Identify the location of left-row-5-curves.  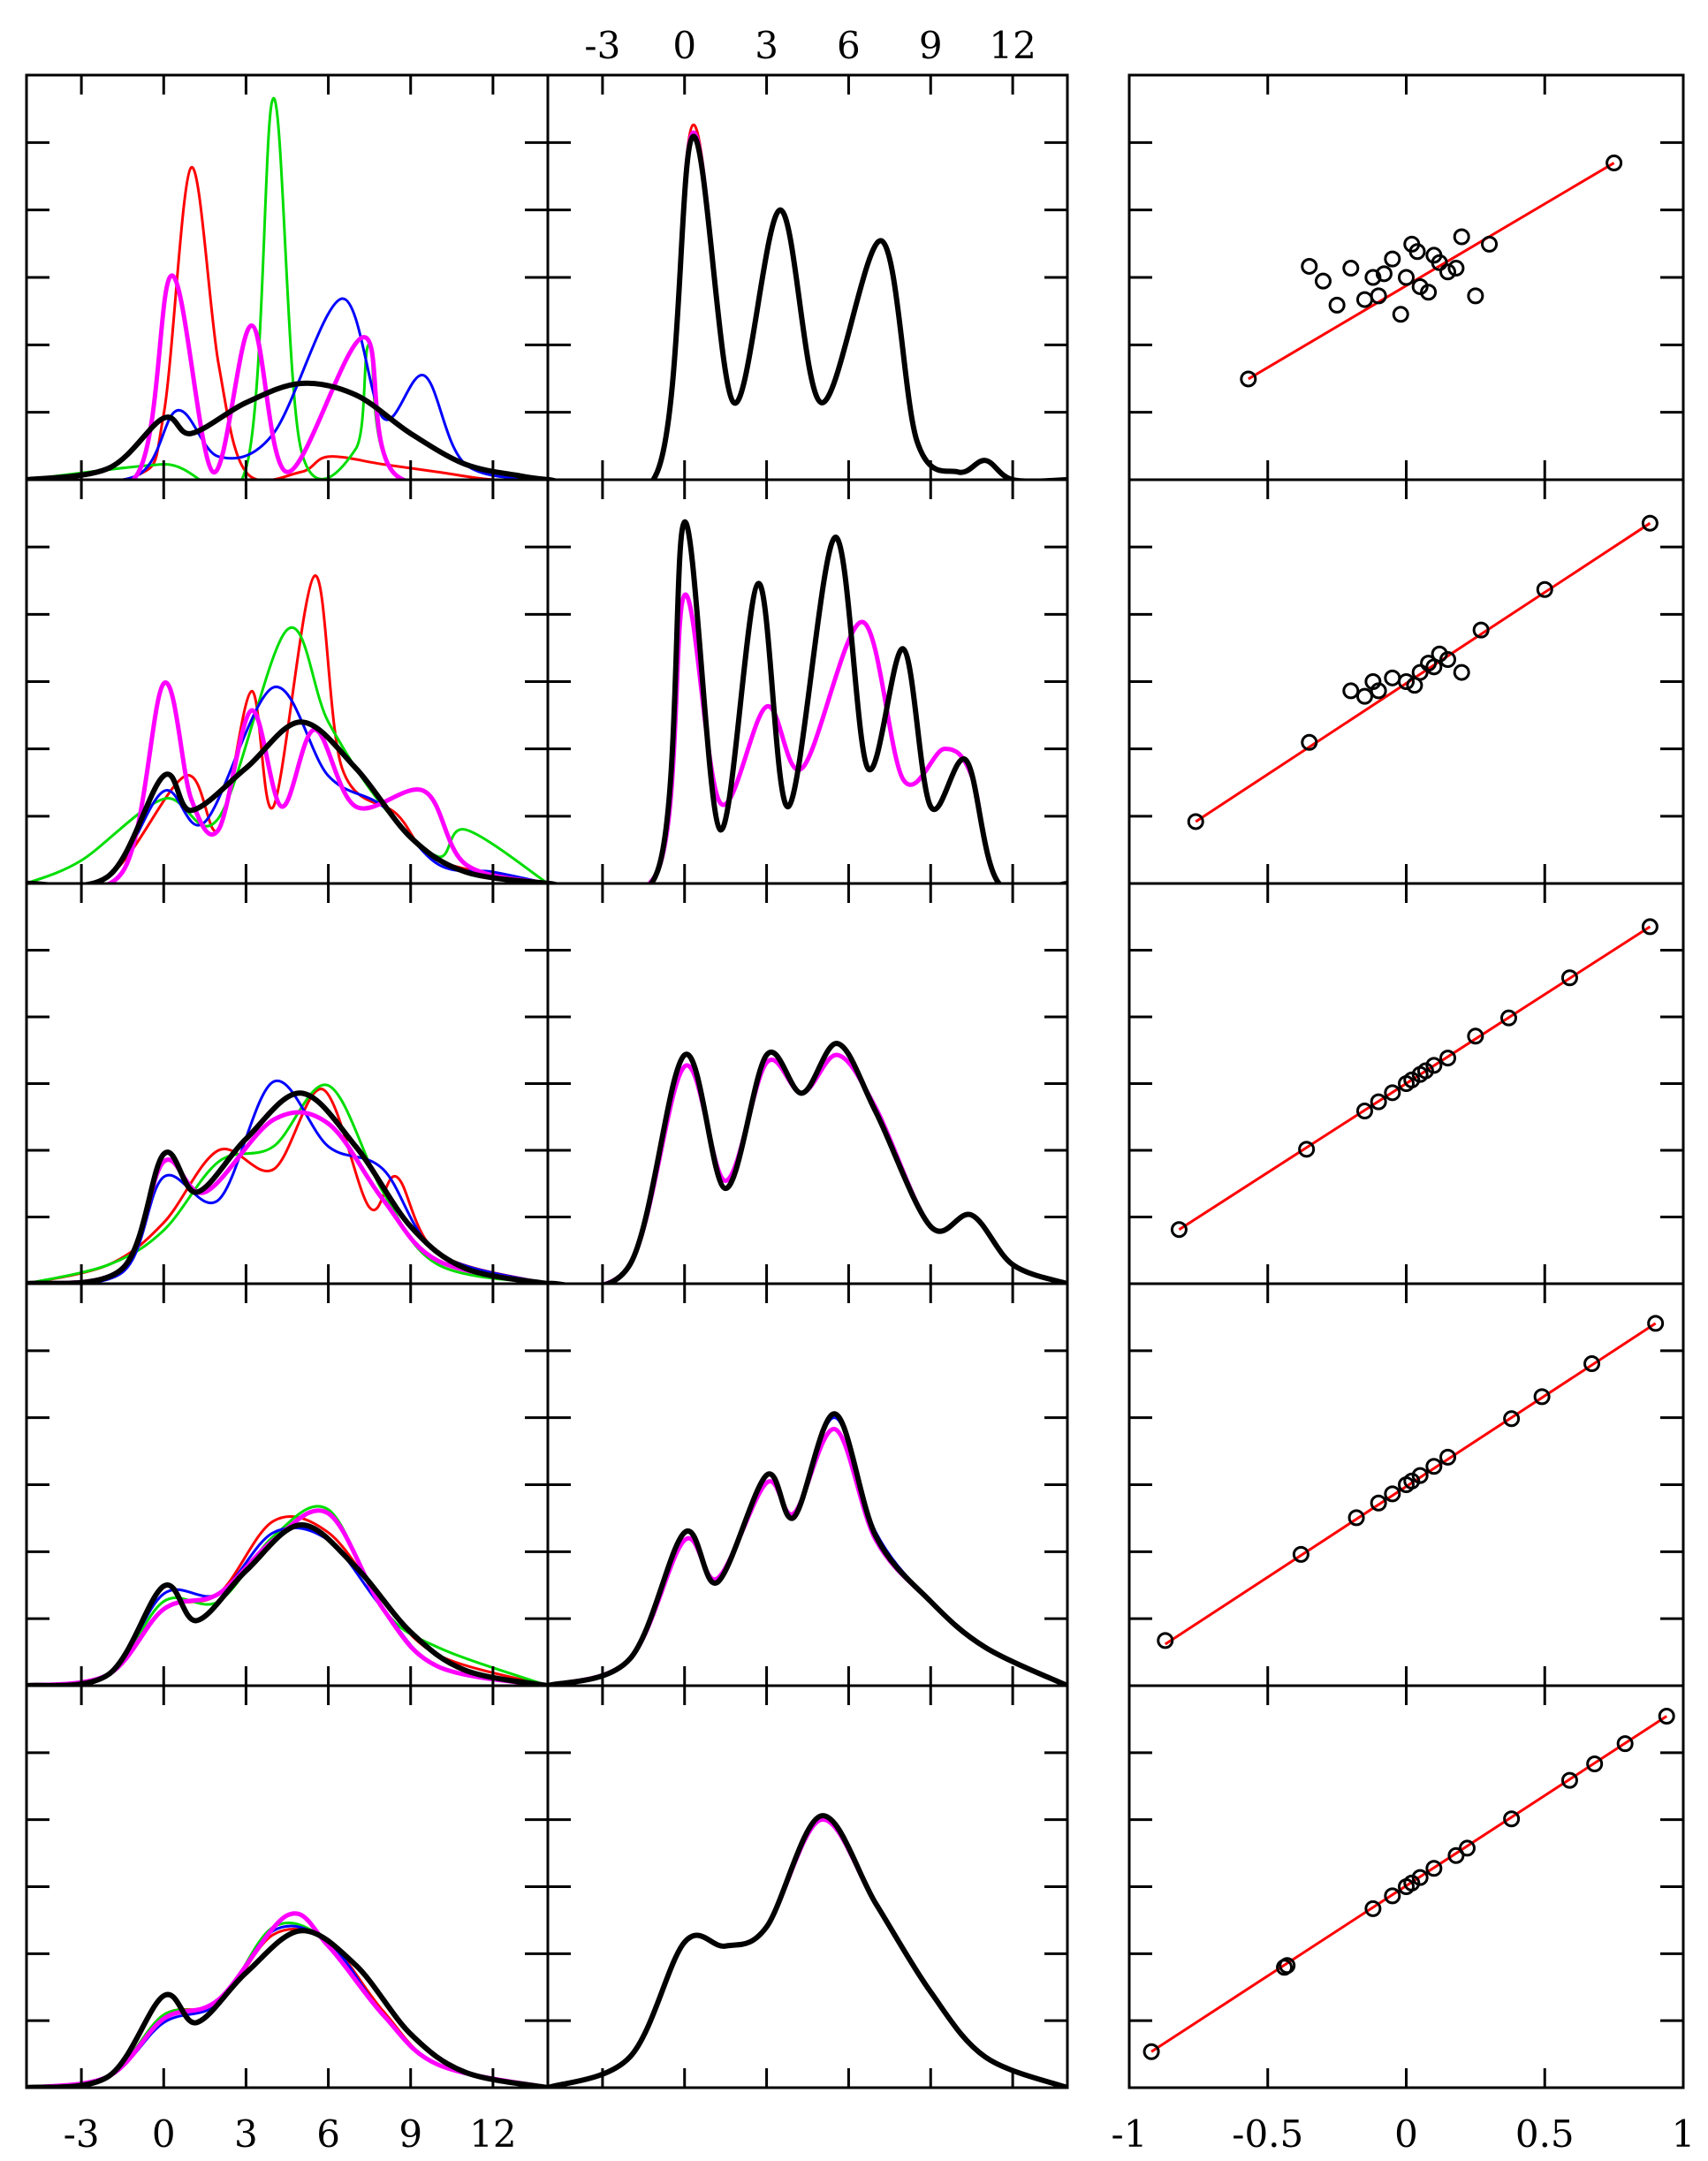
(287, 1999).